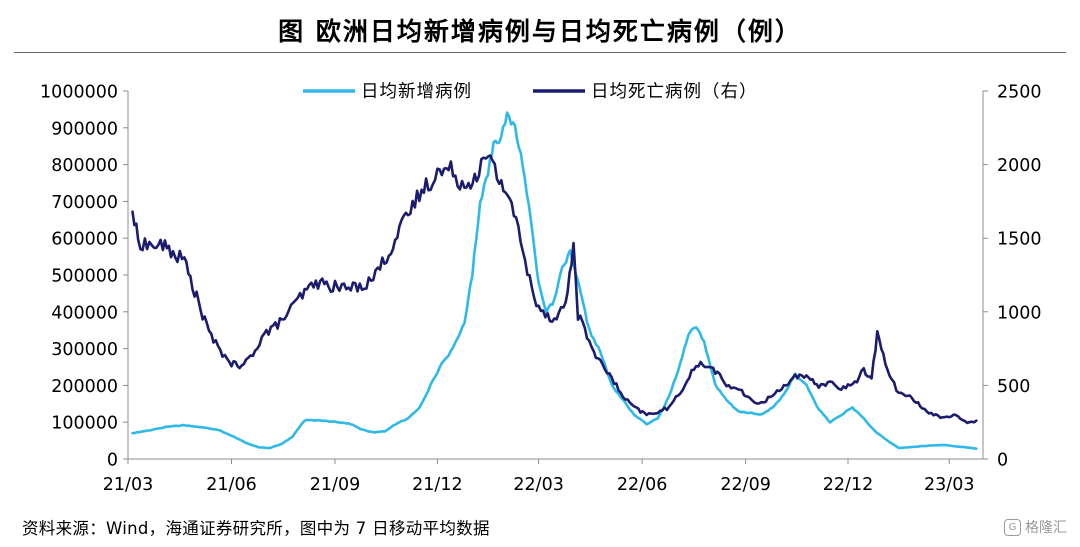 The width and height of the screenshot is (1080, 547). What do you see at coordinates (745, 485) in the screenshot?
I see `x-tick-label: 22/09` at bounding box center [745, 485].